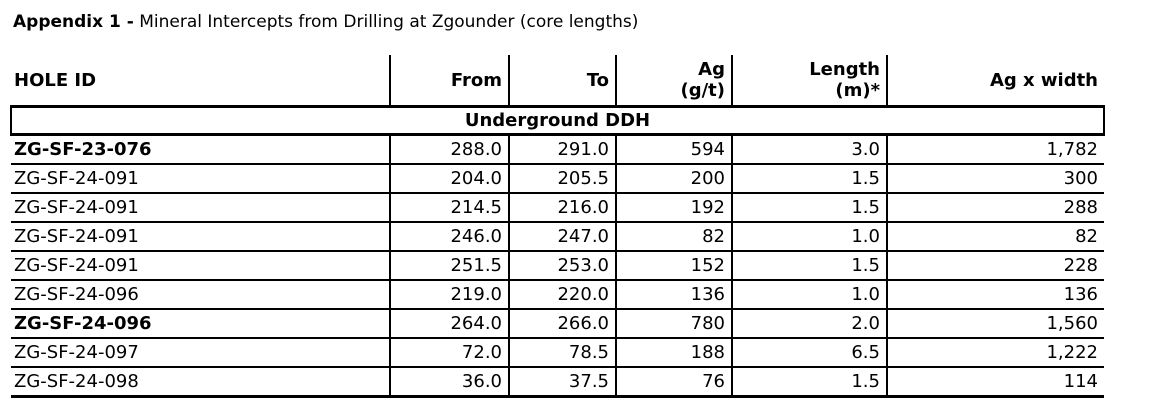 This screenshot has height=400, width=1149. I want to click on cell-ag: 780, so click(674, 324).